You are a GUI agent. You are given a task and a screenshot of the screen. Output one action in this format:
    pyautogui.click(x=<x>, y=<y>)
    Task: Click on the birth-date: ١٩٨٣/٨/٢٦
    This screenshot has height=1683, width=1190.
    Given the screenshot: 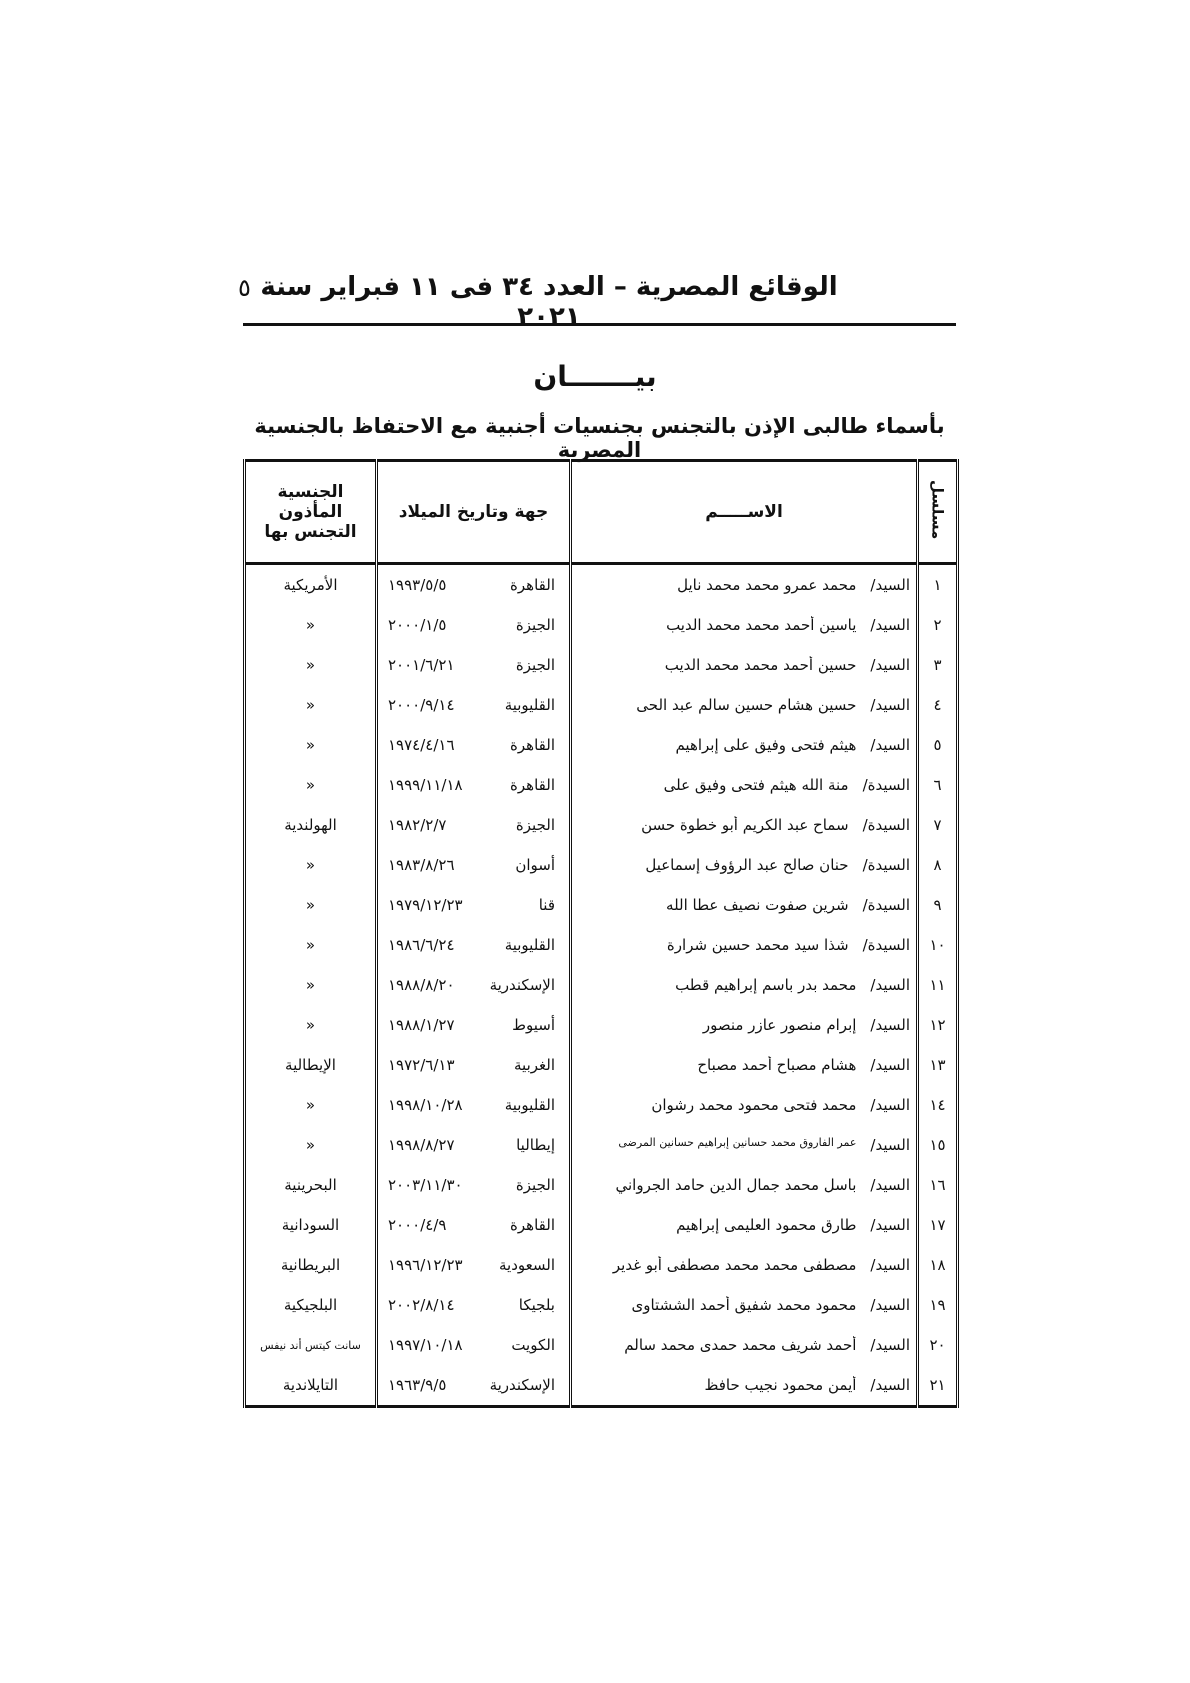 What is the action you would take?
    pyautogui.click(x=421, y=865)
    